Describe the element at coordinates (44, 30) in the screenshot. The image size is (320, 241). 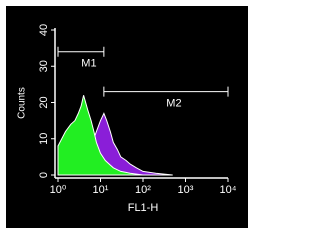
I see `y-tick-label: 40` at that location.